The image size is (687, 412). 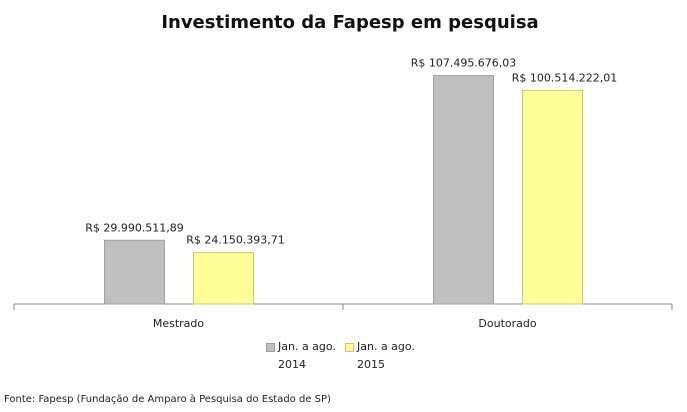 I want to click on legend-item: Jan. a ago. 2015, so click(x=385, y=357).